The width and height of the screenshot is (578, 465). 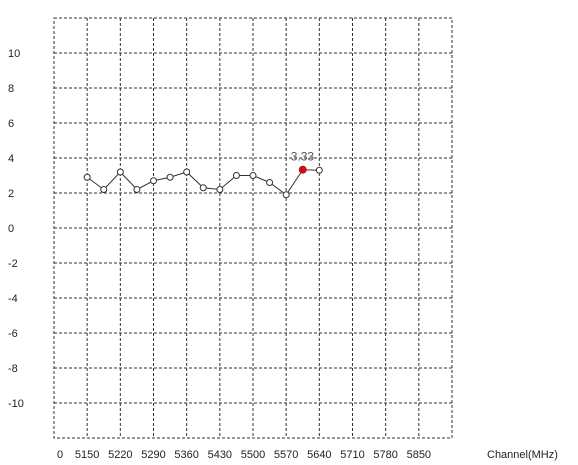 I want to click on y-tick-label: 4, so click(x=11, y=159).